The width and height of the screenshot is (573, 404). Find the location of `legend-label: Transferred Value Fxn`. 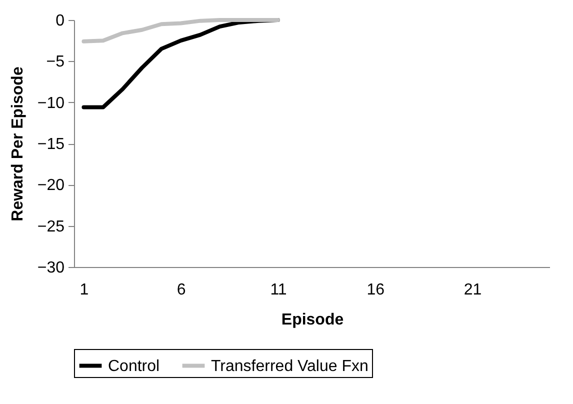

legend-label: Transferred Value Fxn is located at coordinates (289, 366).